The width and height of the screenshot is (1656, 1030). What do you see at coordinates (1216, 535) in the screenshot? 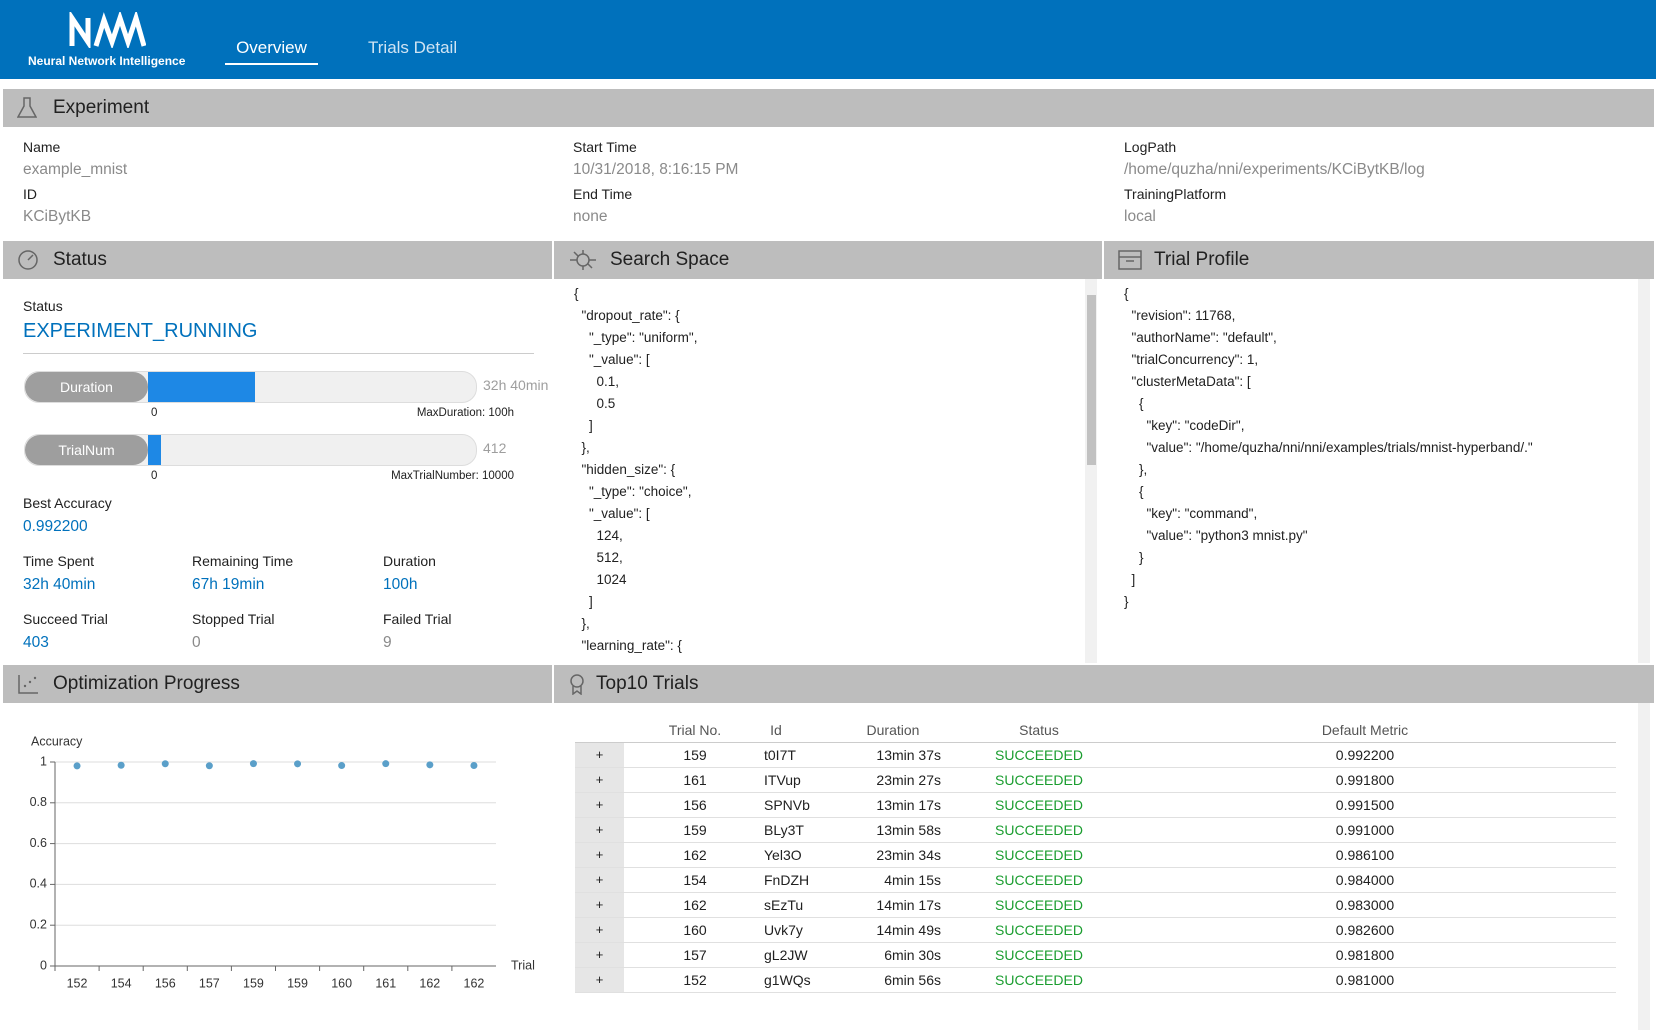
I see `code-line: "value": "python3 mnist.py"` at bounding box center [1216, 535].